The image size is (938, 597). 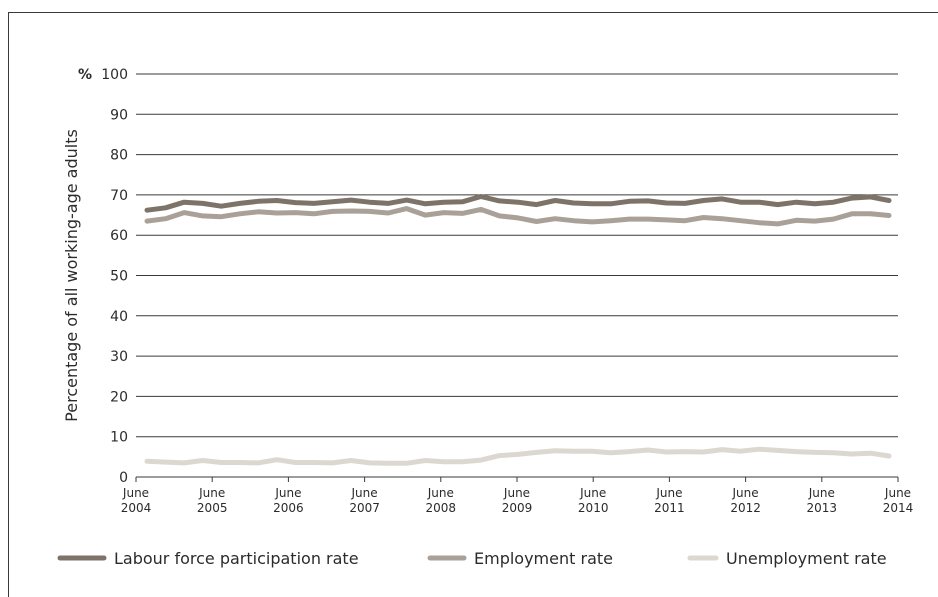 What do you see at coordinates (119, 115) in the screenshot?
I see `y-tick-label: 90` at bounding box center [119, 115].